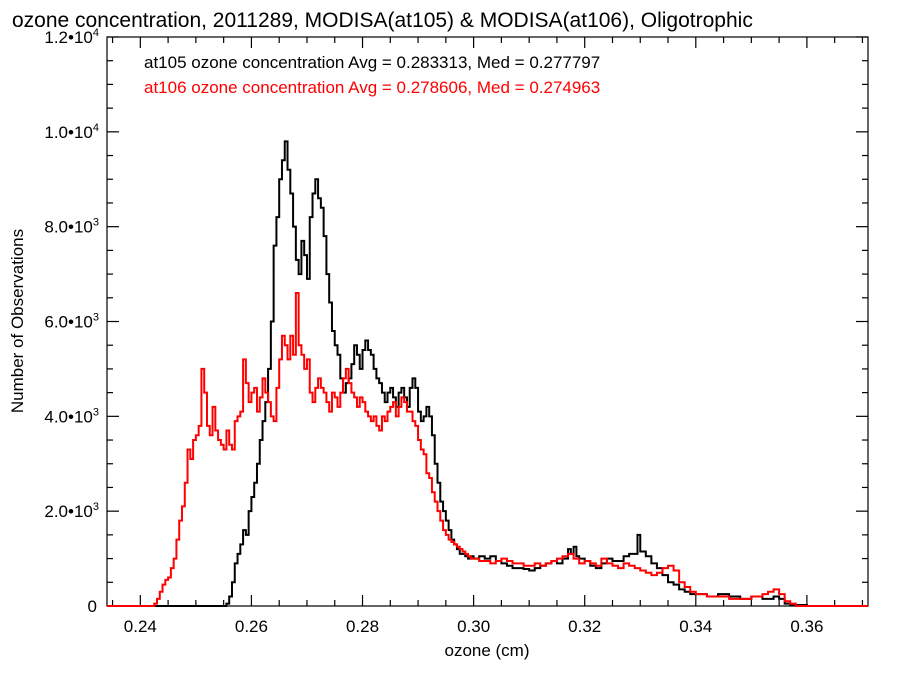  Describe the element at coordinates (695, 626) in the screenshot. I see `x-tick-label: 0.34` at that location.